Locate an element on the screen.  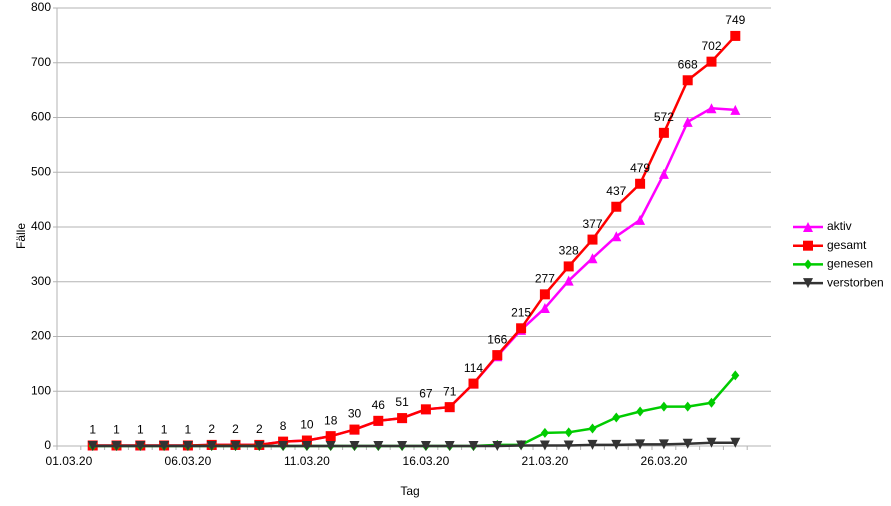
y-axis-label: Fälle is located at coordinates (21, 236).